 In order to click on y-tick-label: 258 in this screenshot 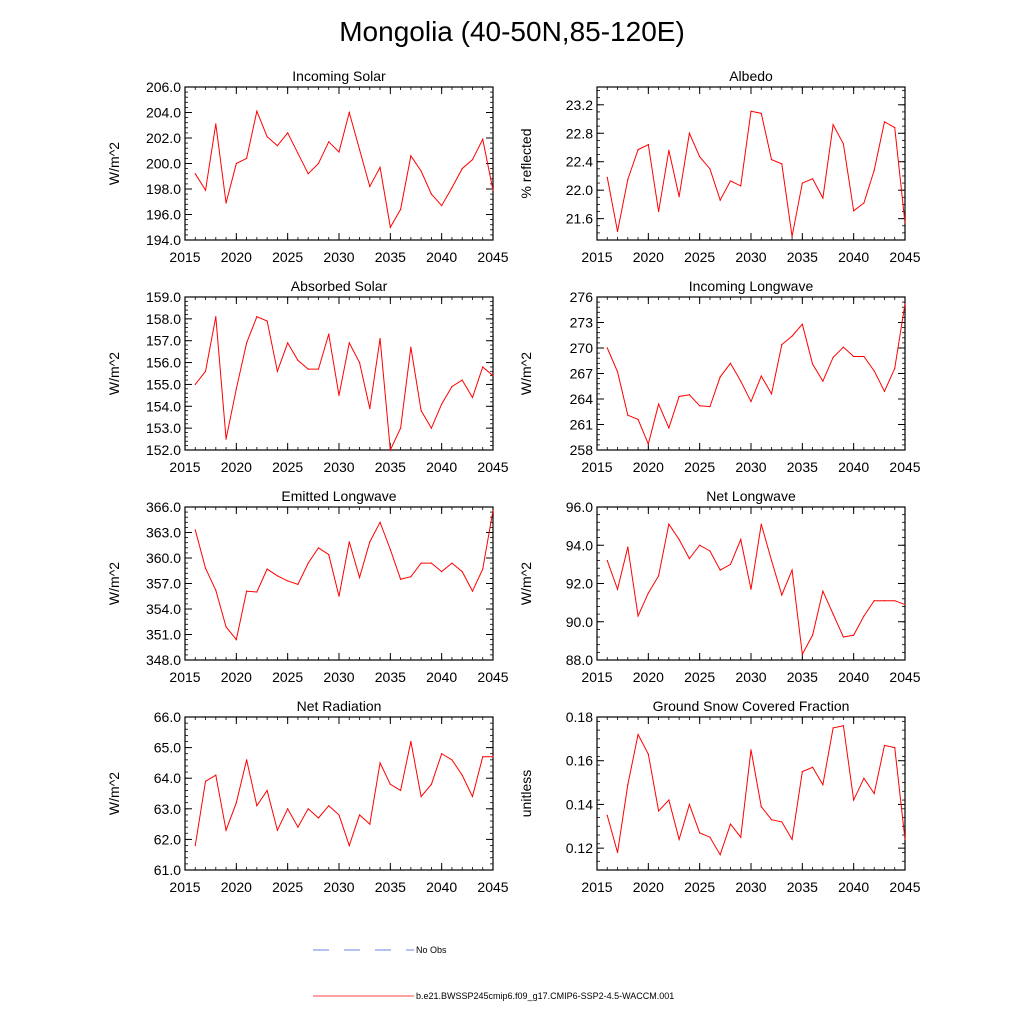, I will do `click(582, 450)`.